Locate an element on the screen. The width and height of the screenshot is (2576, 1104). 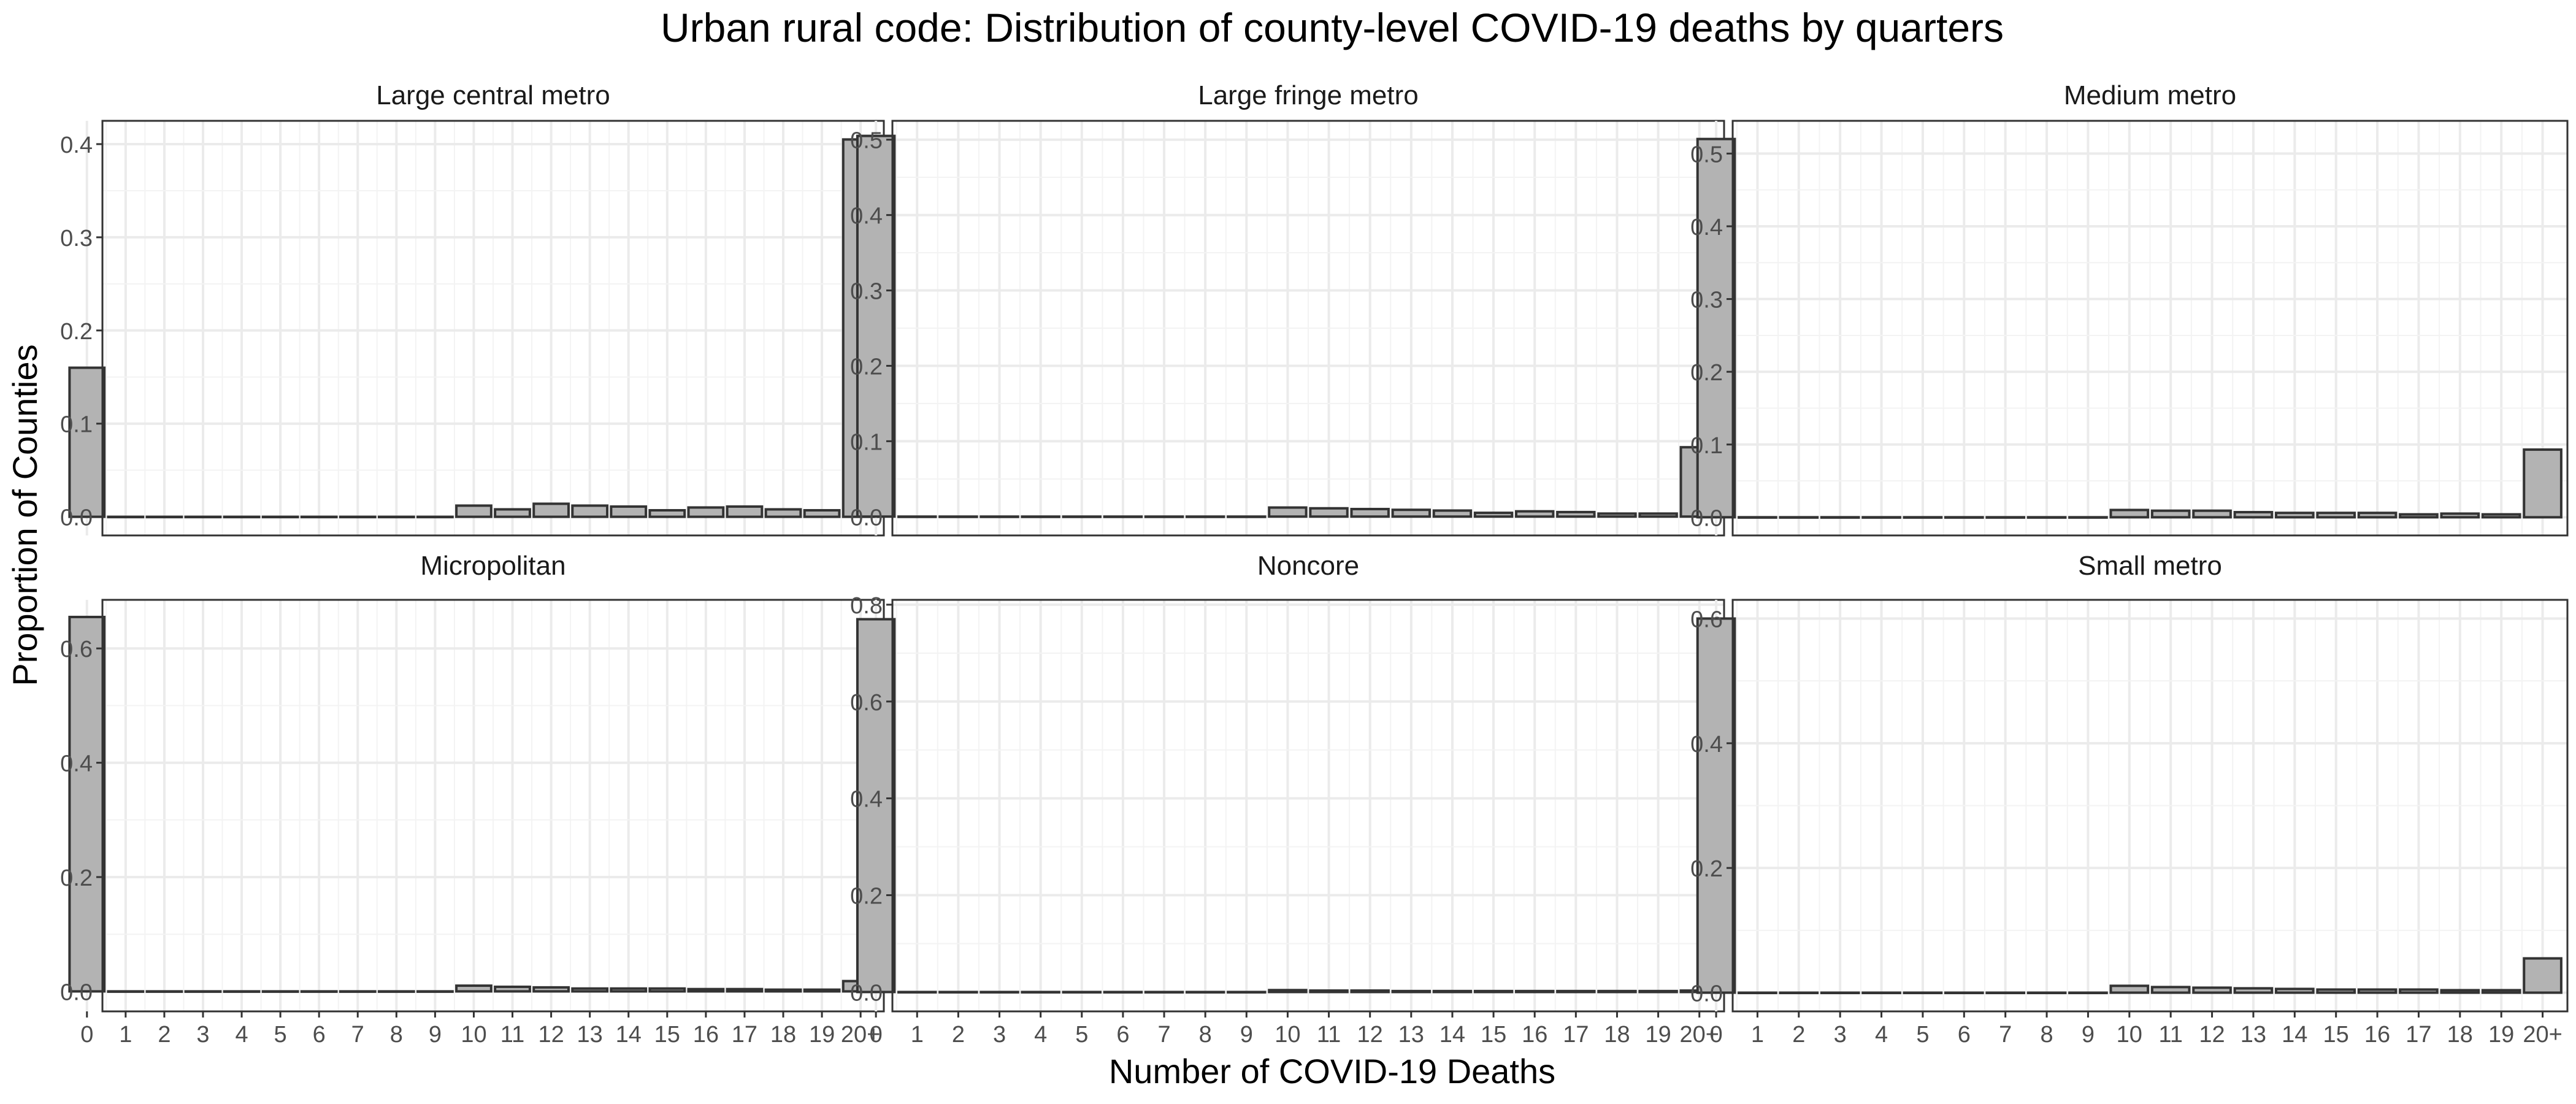
x-tick-label: 15 is located at coordinates (1493, 1035).